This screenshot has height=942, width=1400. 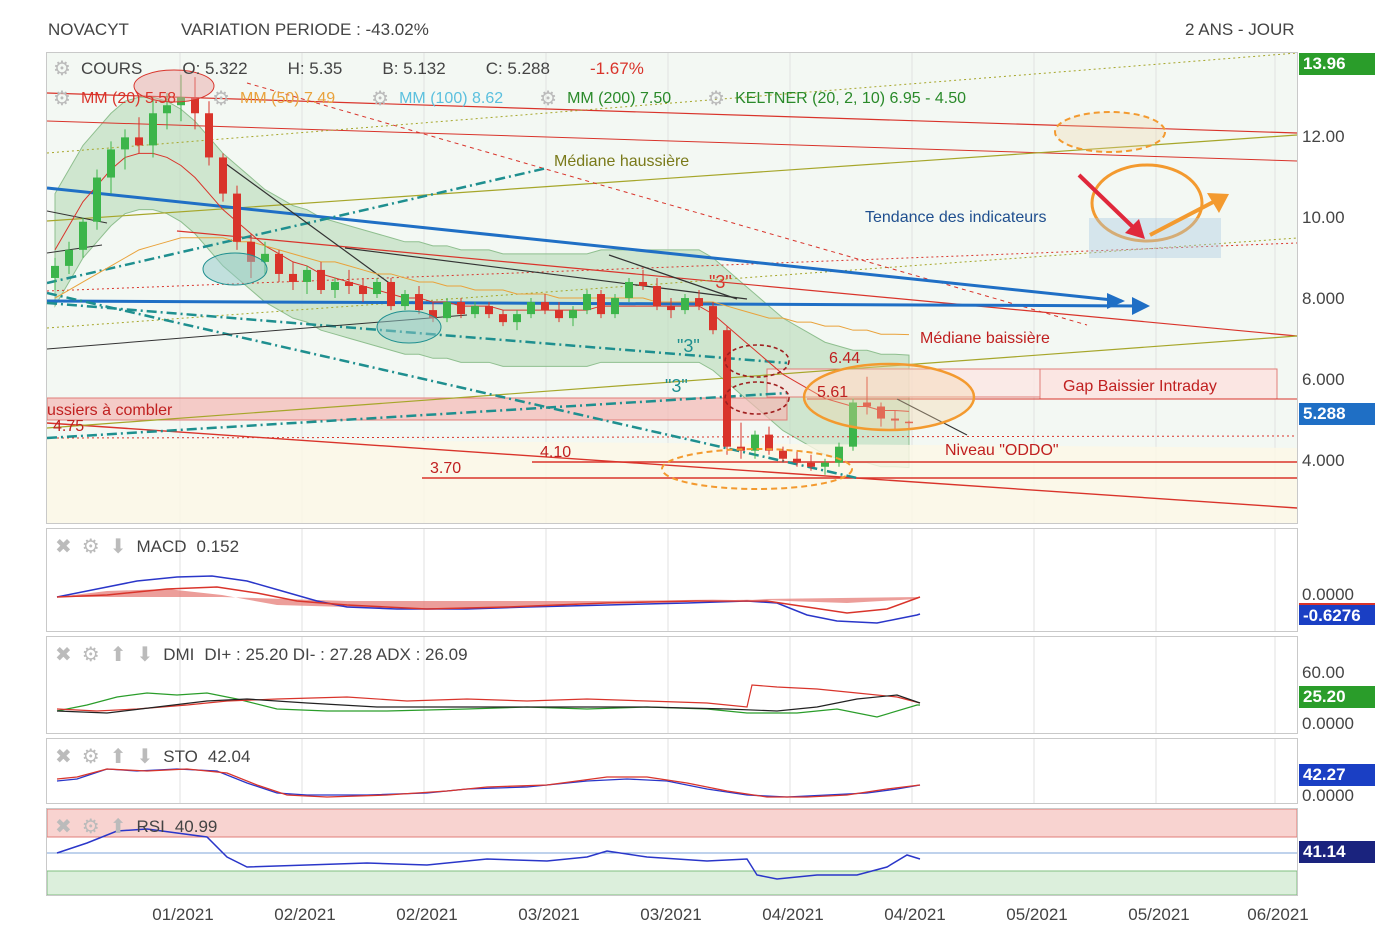 What do you see at coordinates (1135, 229) in the screenshot?
I see `red-down-arrowhead` at bounding box center [1135, 229].